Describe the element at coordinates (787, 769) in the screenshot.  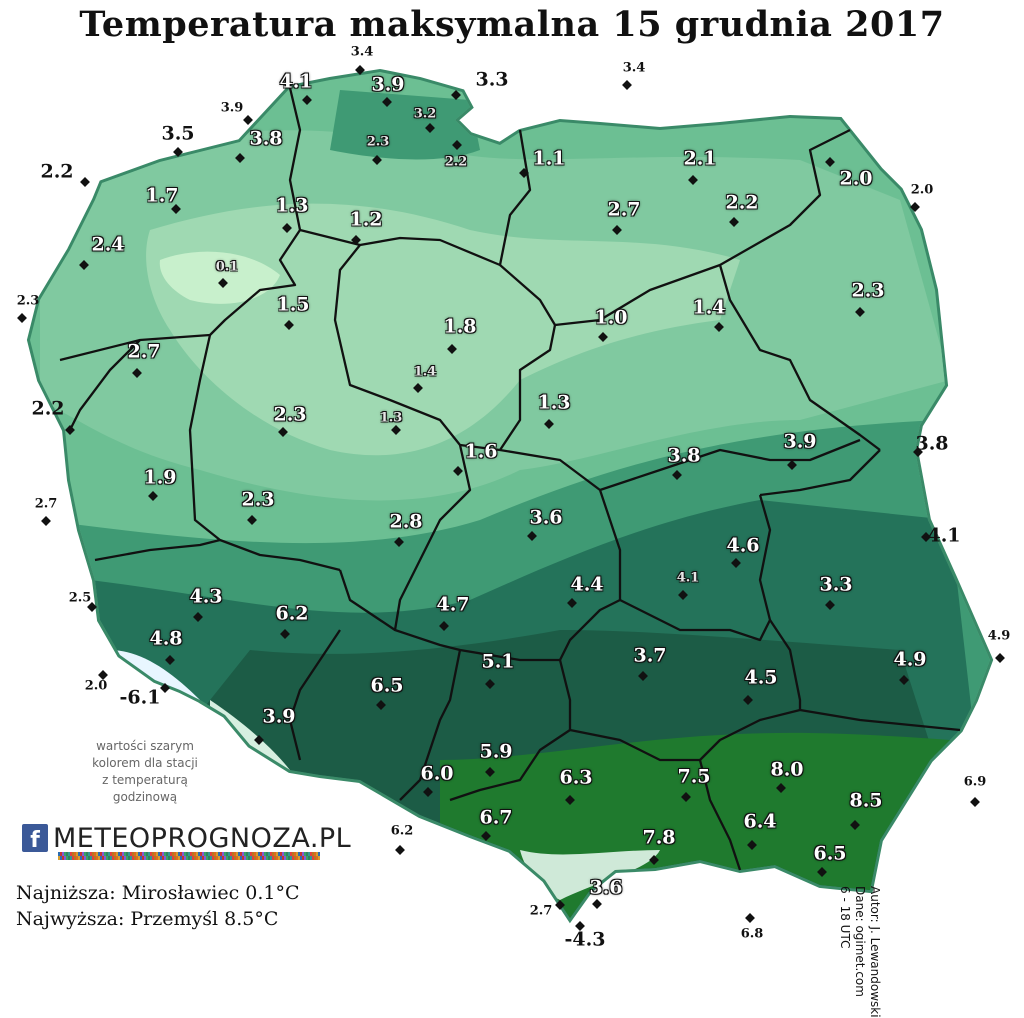
I see `station-temperature-label: 8.0` at that location.